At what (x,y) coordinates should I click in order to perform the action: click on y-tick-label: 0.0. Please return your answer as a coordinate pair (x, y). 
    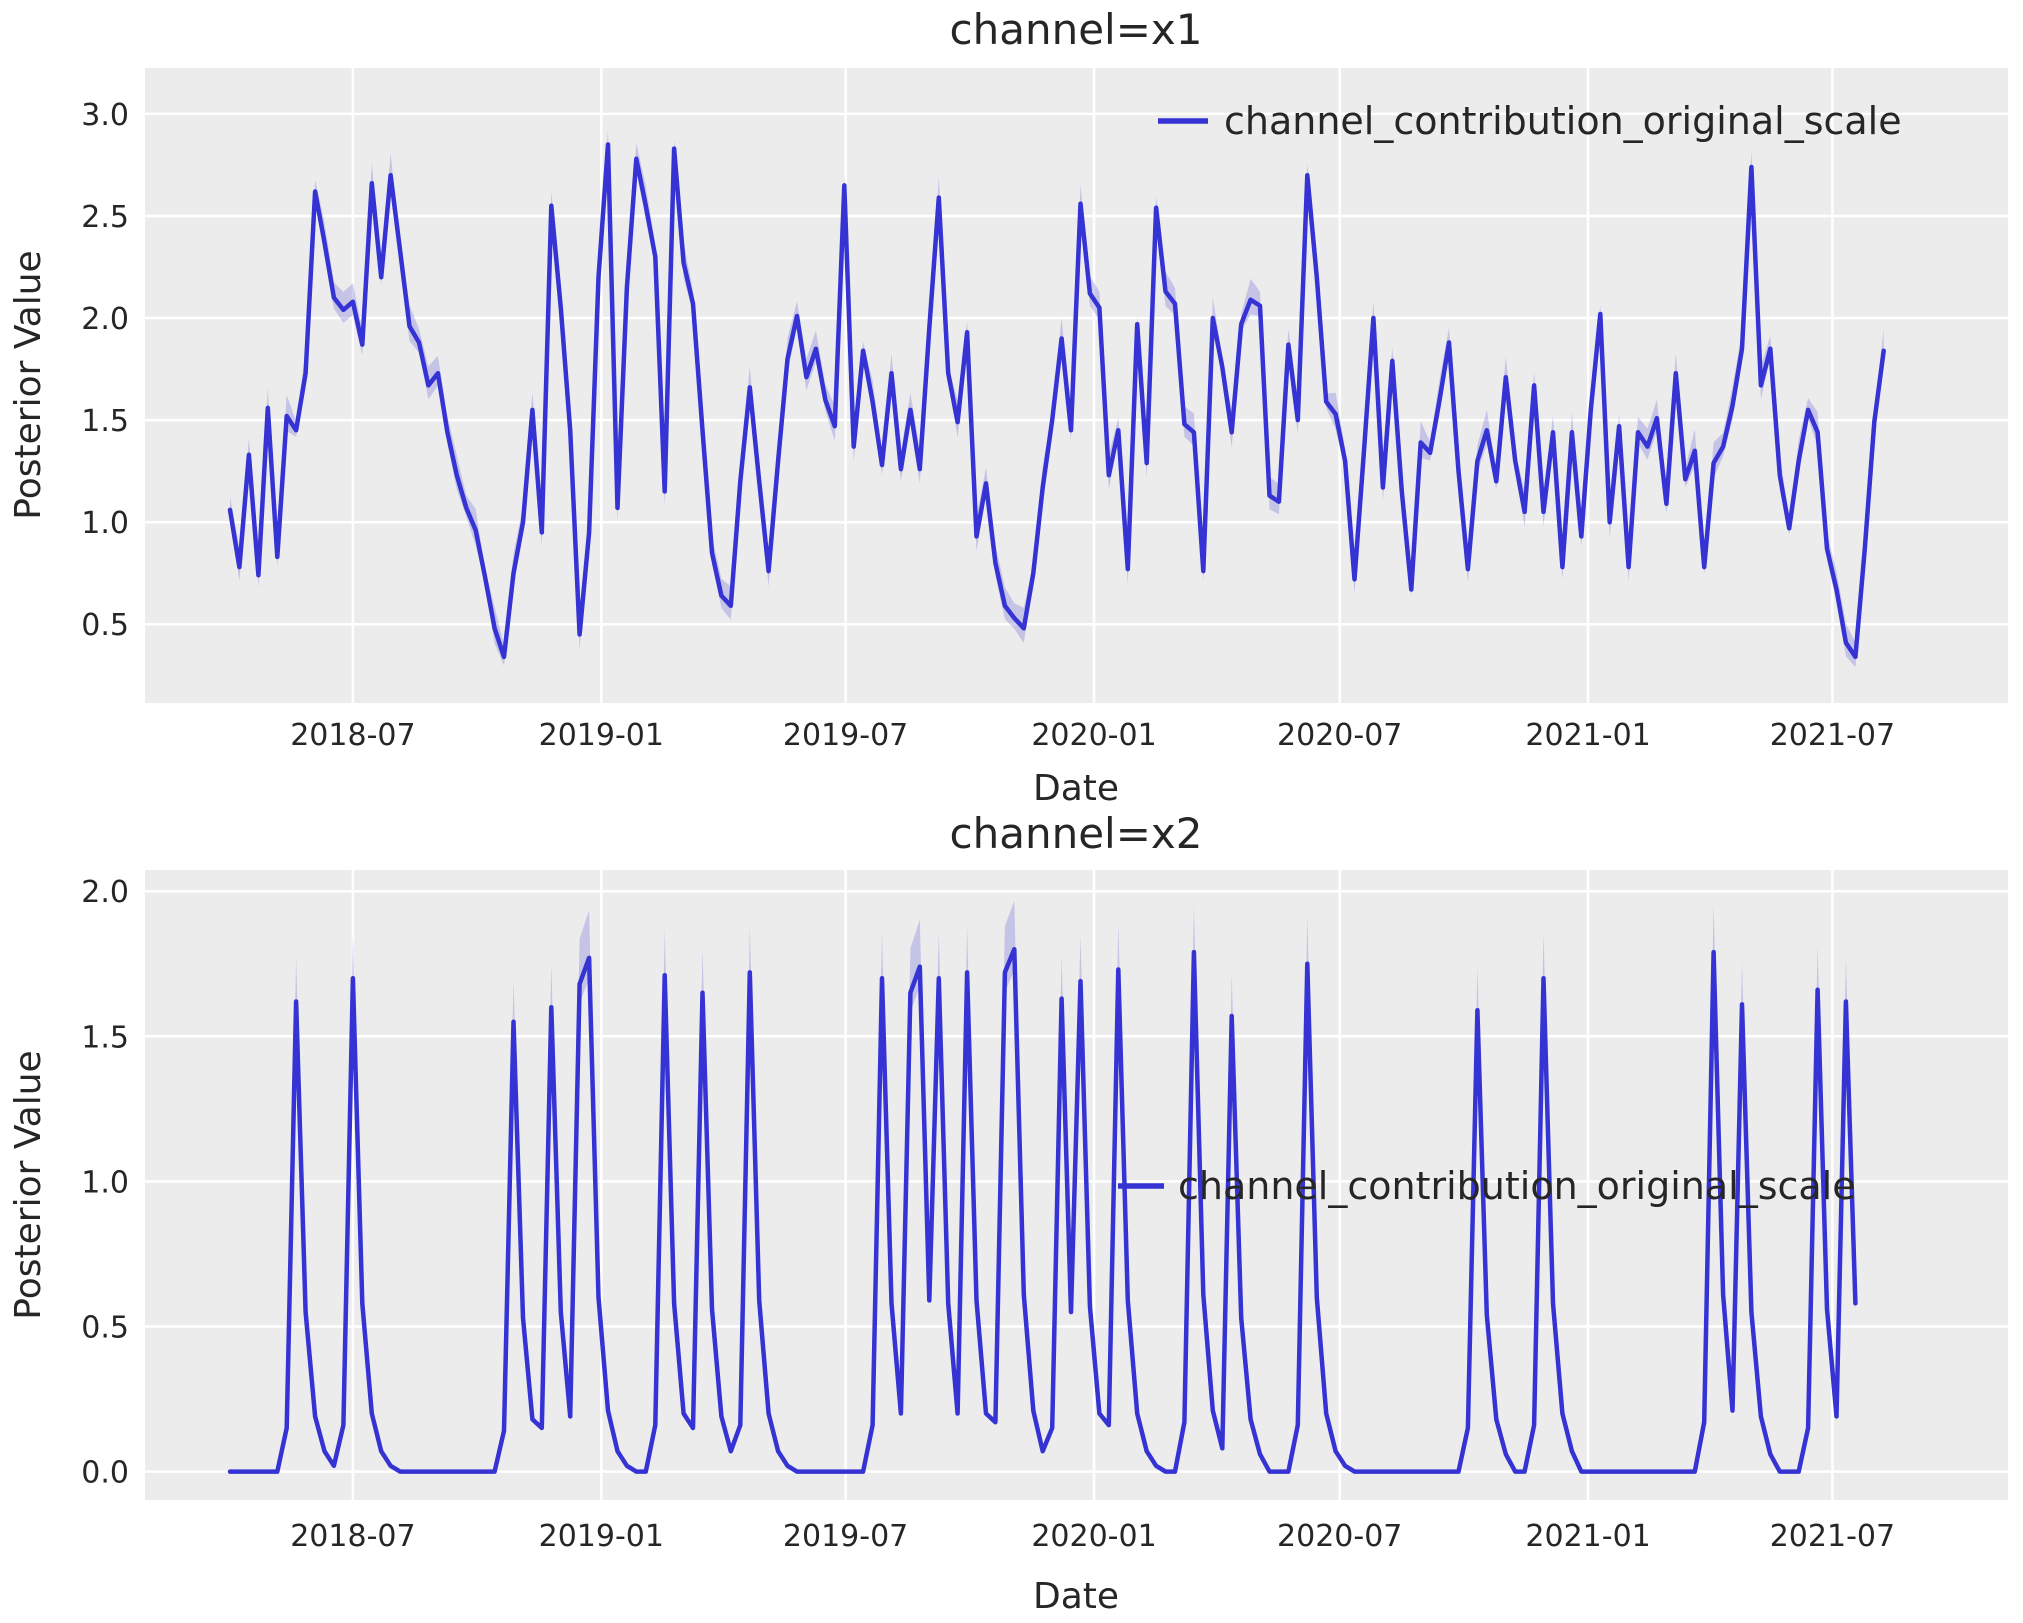
    Looking at the image, I should click on (105, 1473).